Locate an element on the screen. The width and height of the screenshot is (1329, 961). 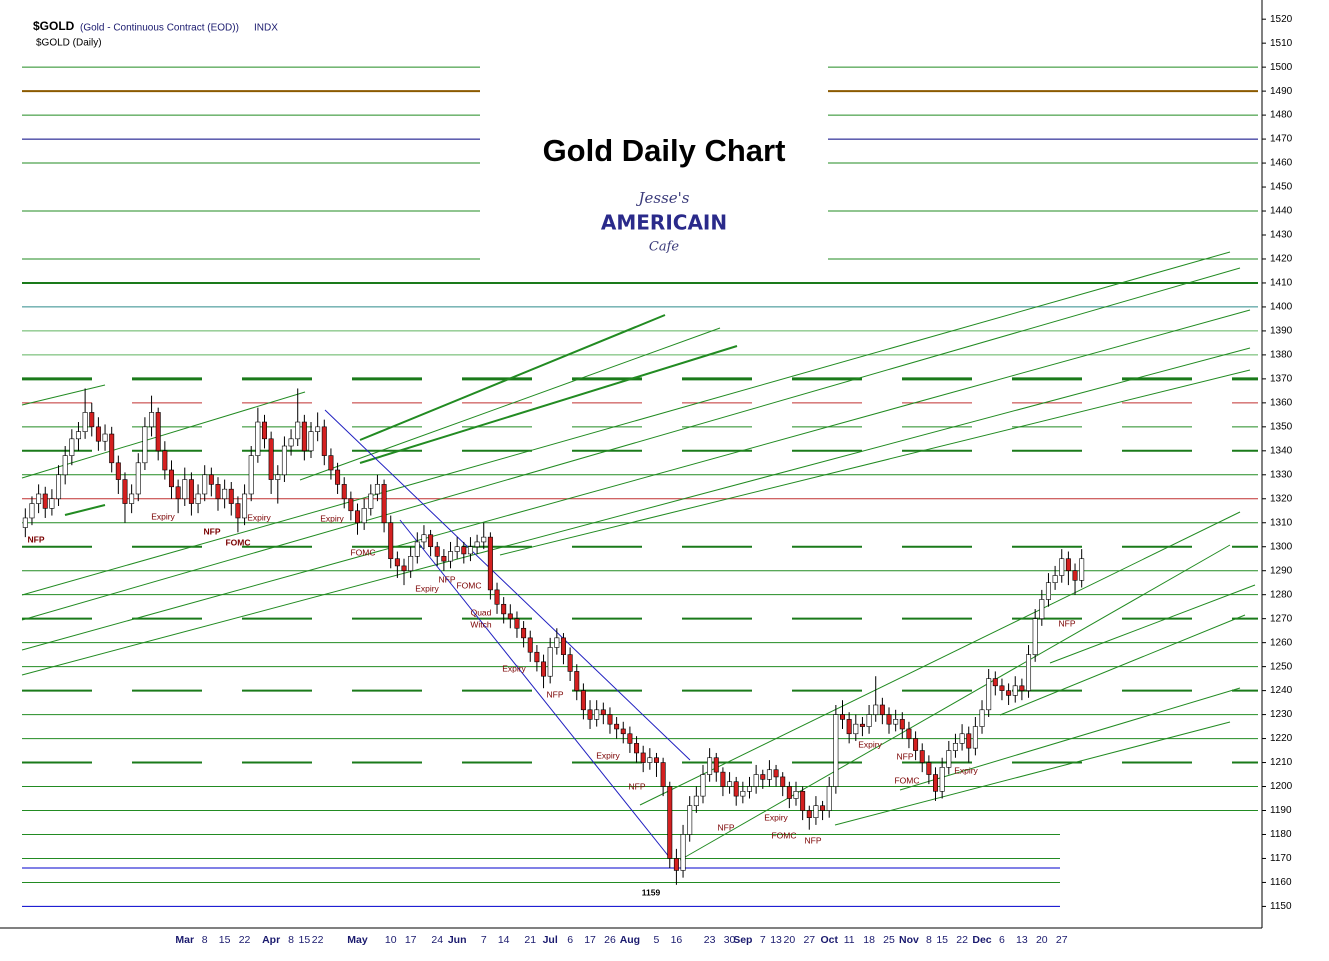
y-tick-label: 1420 is located at coordinates (1281, 259).